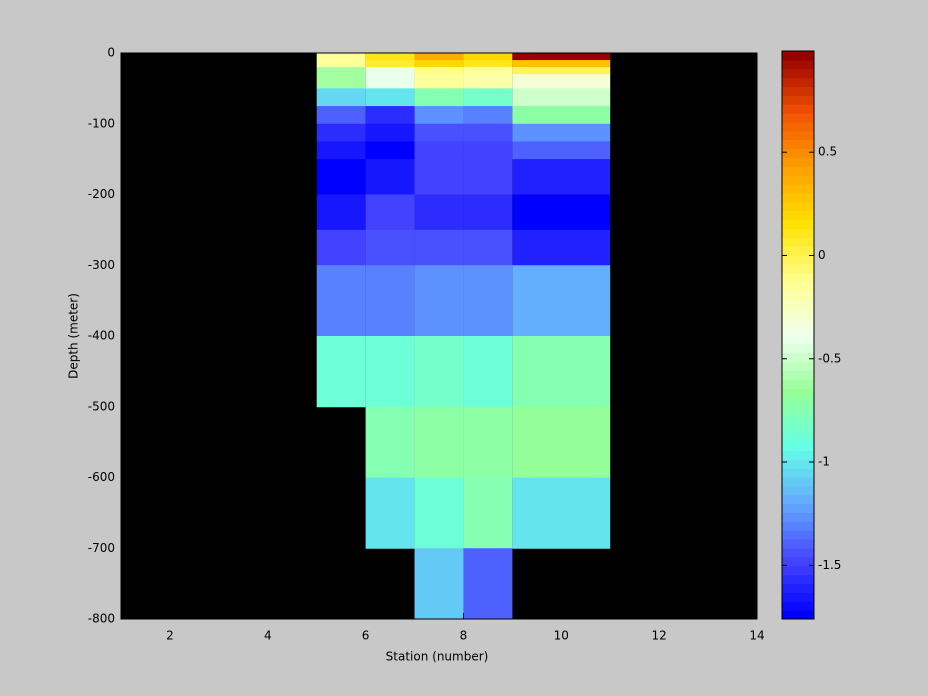 The image size is (928, 696). What do you see at coordinates (464, 636) in the screenshot?
I see `x-tick-label: 8` at bounding box center [464, 636].